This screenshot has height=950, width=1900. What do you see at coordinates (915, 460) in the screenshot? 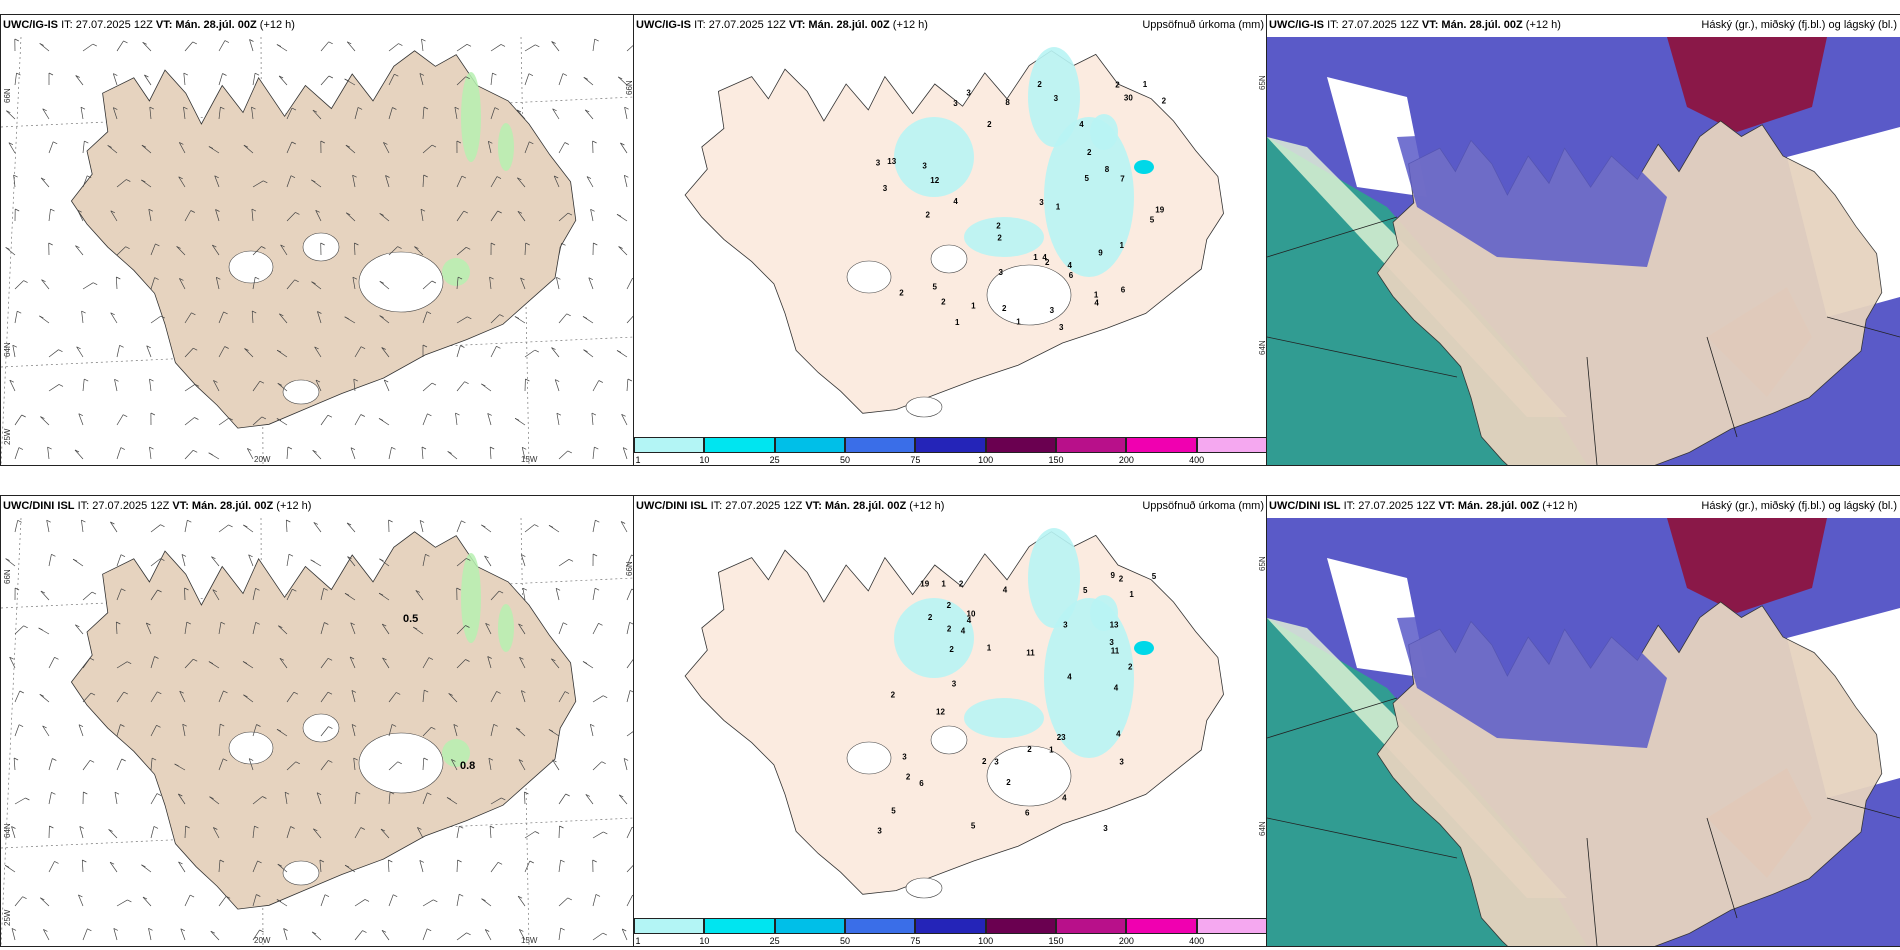
I see `colorbar-tick: 75` at bounding box center [915, 460].